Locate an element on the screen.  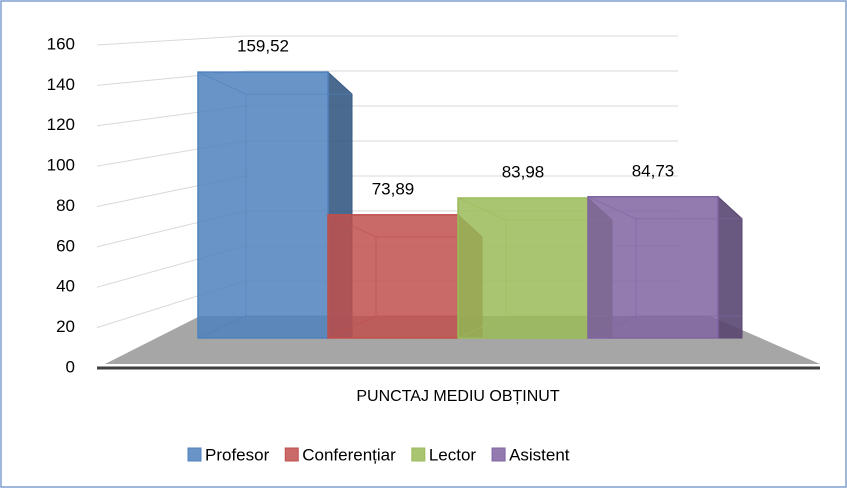
y-tick-label: 140 is located at coordinates (61, 84).